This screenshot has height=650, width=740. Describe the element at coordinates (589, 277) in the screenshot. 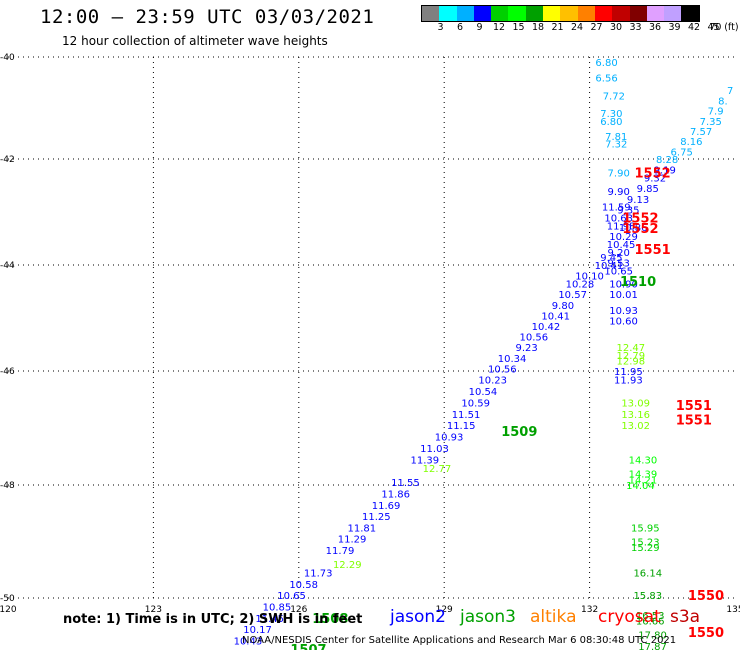

I see `wave-height-label: 10.10` at that location.